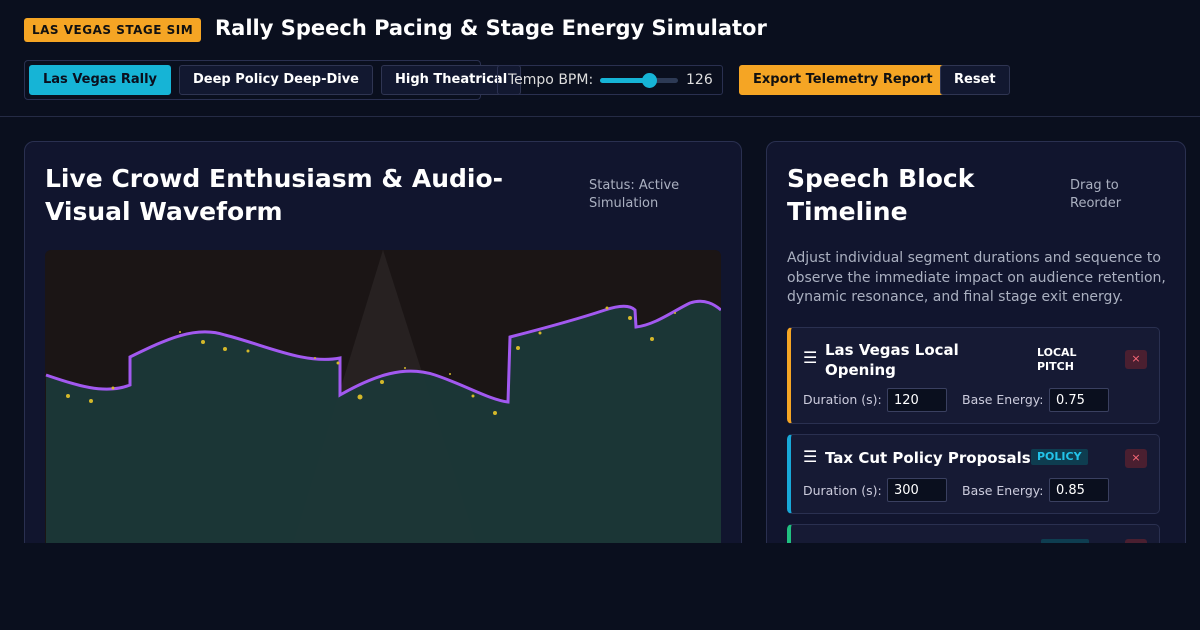 Image resolution: width=1200 pixels, height=630 pixels. I want to click on preset-tab: Deep Policy Deep-Dive, so click(276, 80).